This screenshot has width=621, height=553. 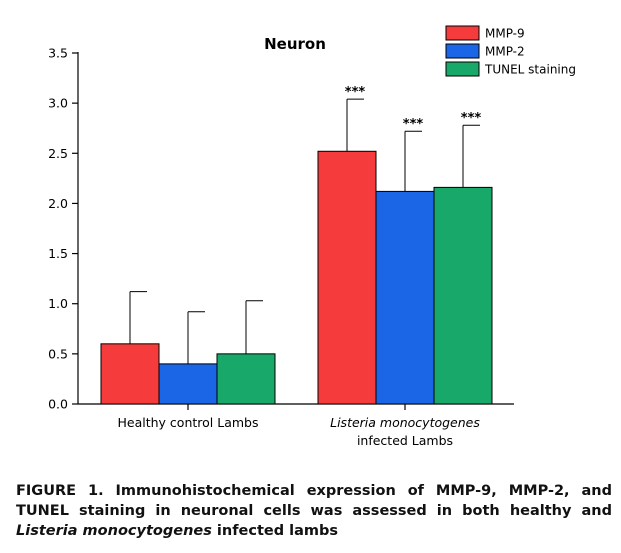 I want to click on x-category-label: Listeria monocytogenes, so click(x=405, y=422).